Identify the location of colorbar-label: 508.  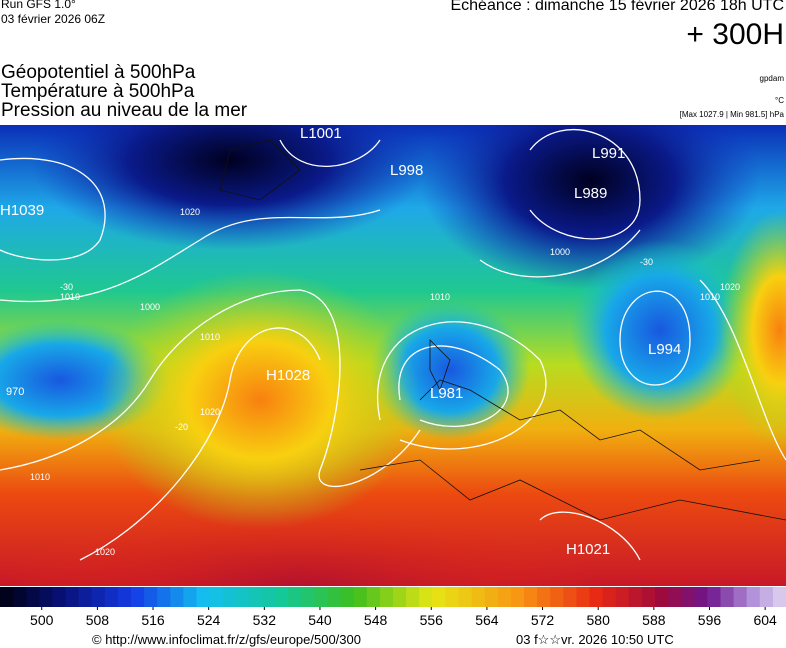
(98, 620).